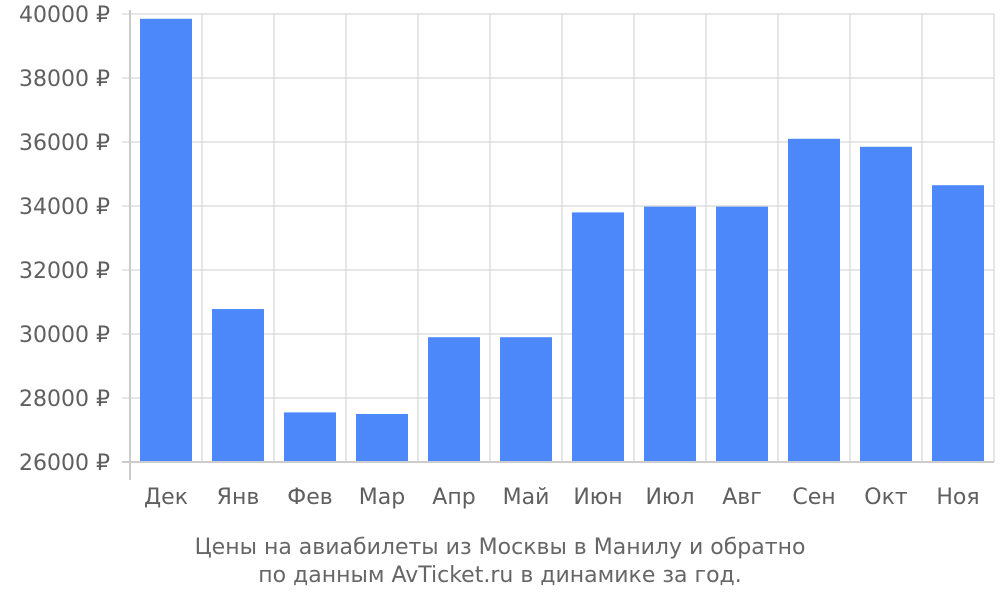 The image size is (1000, 600). What do you see at coordinates (453, 497) in the screenshot?
I see `x-tick-label: Апр` at bounding box center [453, 497].